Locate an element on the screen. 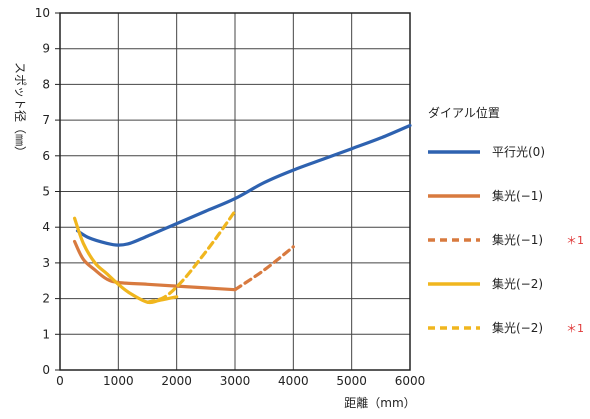 The height and width of the screenshot is (419, 590). y-tick-label: 0 is located at coordinates (46, 370).